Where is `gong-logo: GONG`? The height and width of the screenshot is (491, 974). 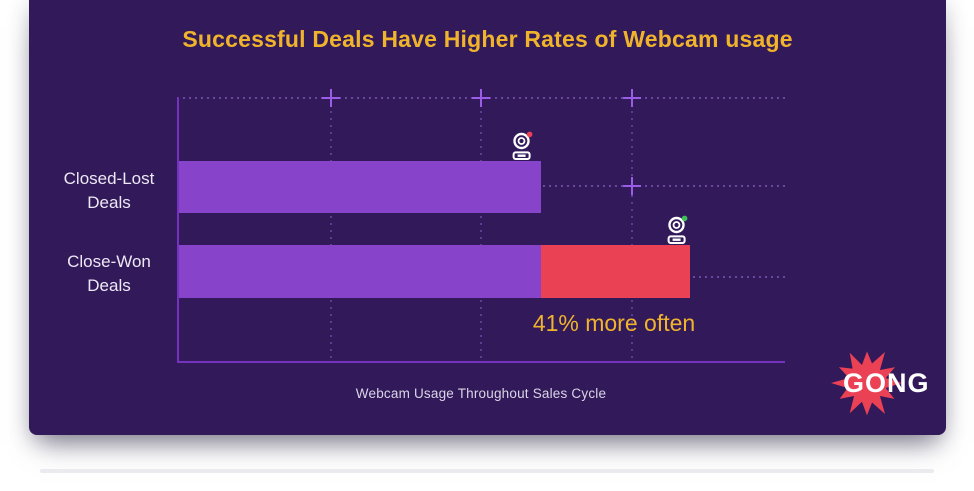
gong-logo: GONG is located at coordinates (874, 385).